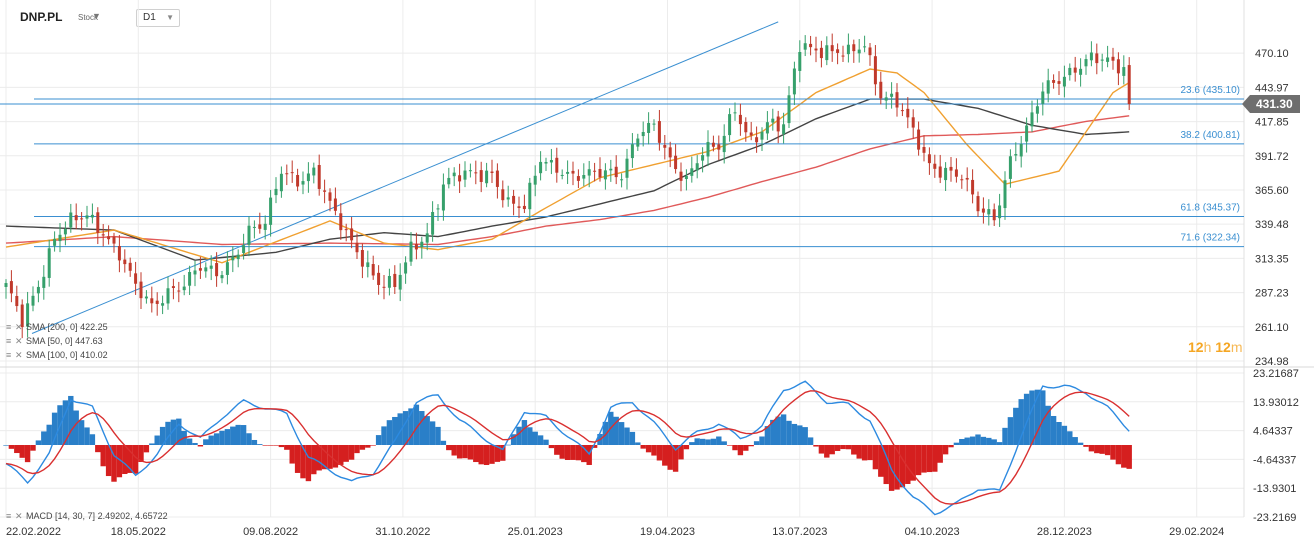 The height and width of the screenshot is (549, 1314). What do you see at coordinates (622, 15) in the screenshot?
I see `chart-header: DNP.PL Stock ▼ D1 ▼` at bounding box center [622, 15].